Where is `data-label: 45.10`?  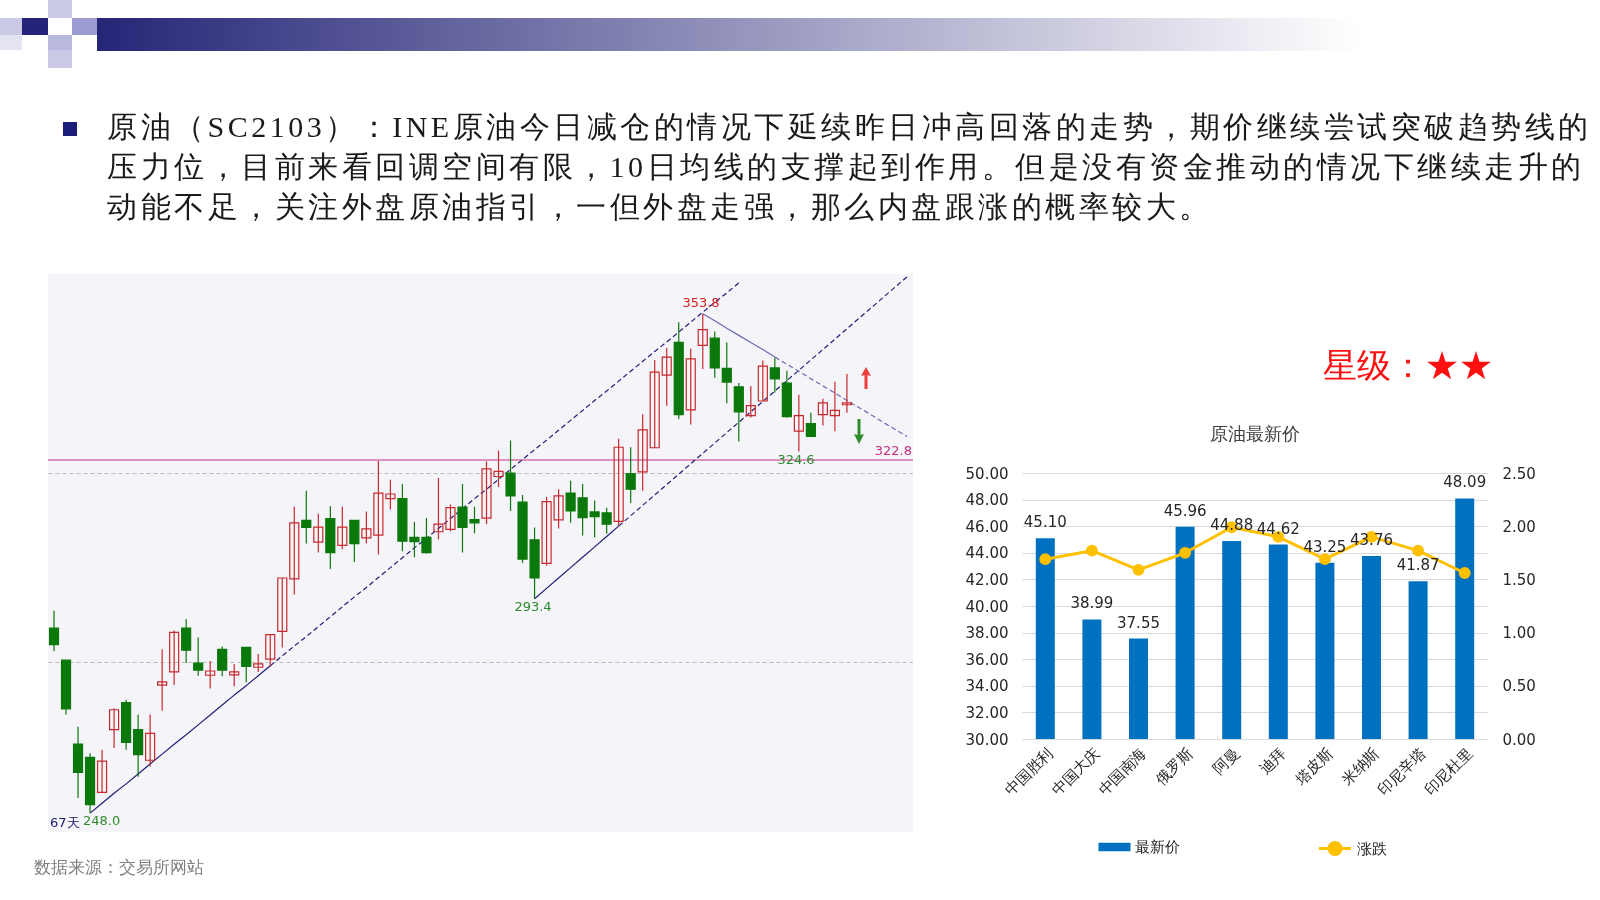
data-label: 45.10 is located at coordinates (1045, 522).